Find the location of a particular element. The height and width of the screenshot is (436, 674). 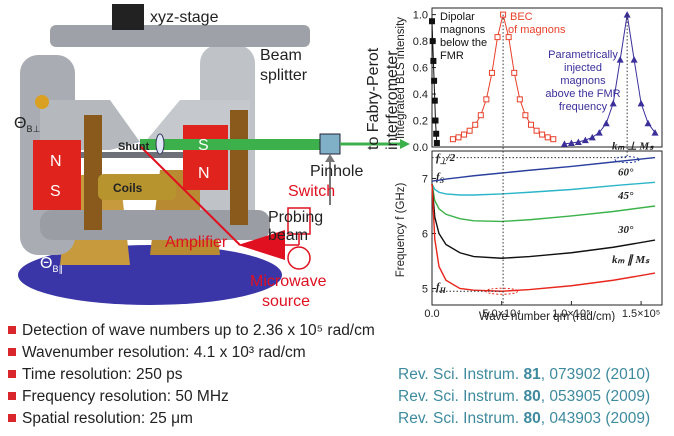

subscript: S is located at coordinates (442, 180).